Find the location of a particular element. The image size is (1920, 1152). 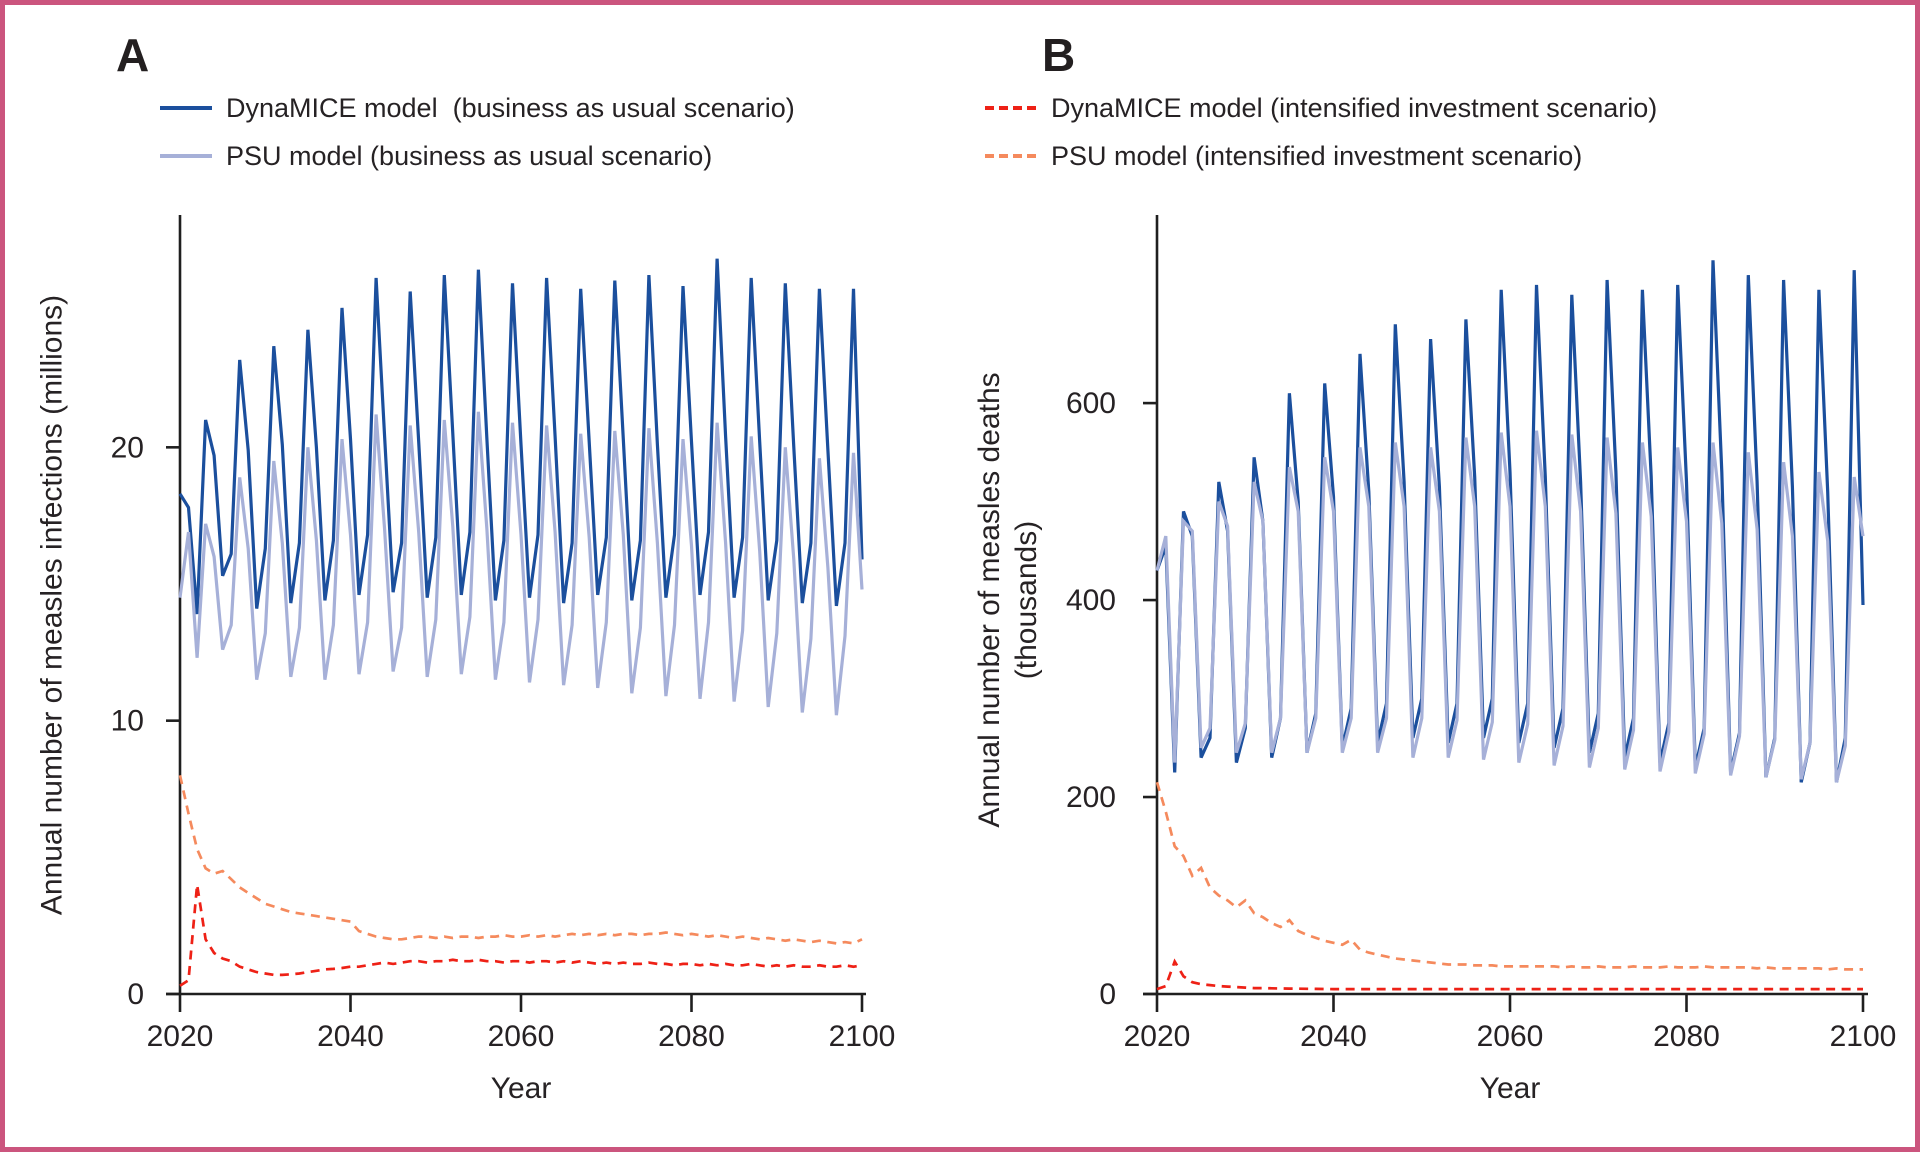

panel-a-x-tick-label: 2060 is located at coordinates (521, 1036).